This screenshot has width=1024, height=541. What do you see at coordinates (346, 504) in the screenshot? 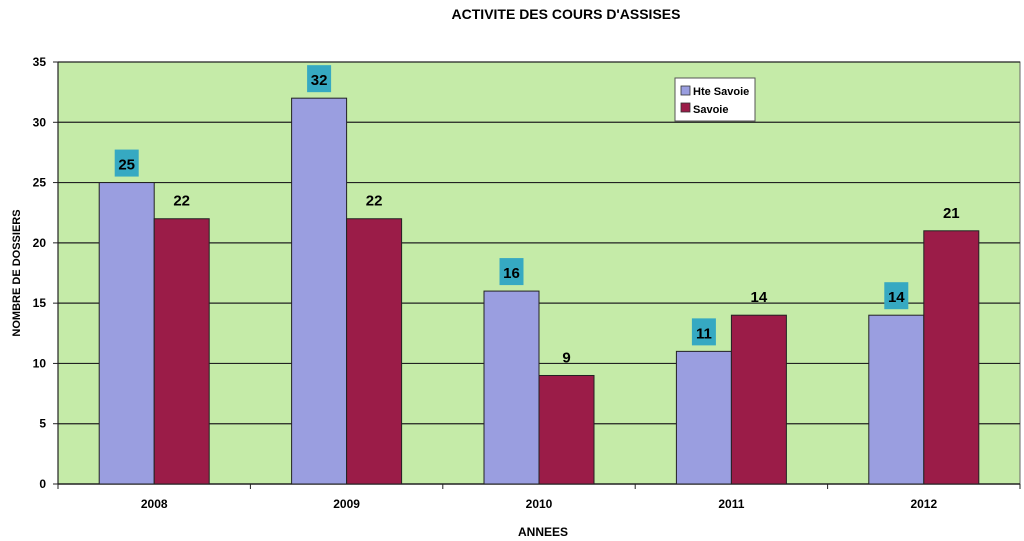
I see `x-tick-label: 2009` at bounding box center [346, 504].